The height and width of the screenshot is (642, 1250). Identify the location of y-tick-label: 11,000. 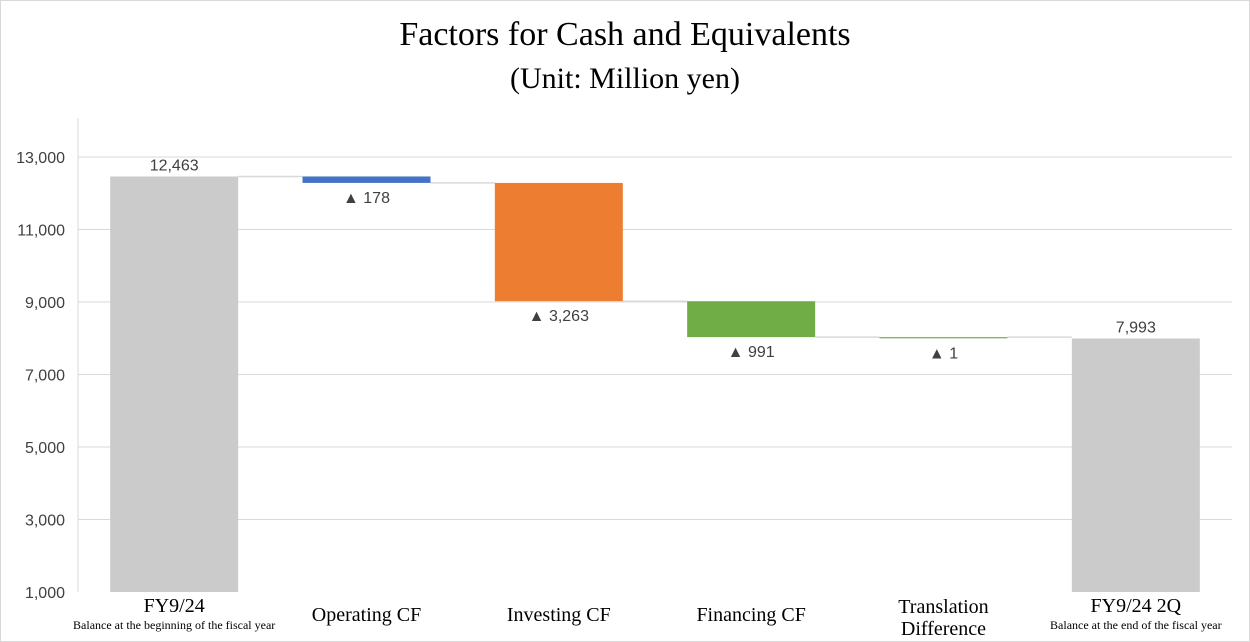
(41, 231).